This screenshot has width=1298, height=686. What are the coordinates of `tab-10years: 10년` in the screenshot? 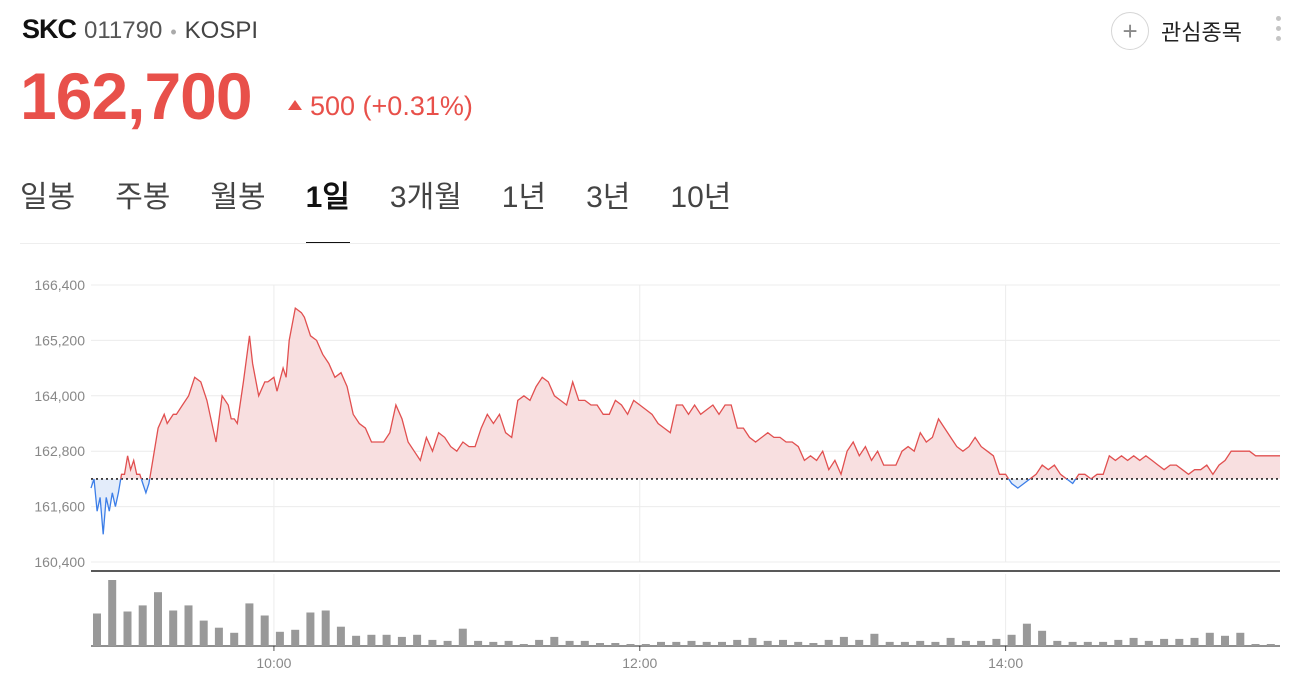 It's located at (701, 197).